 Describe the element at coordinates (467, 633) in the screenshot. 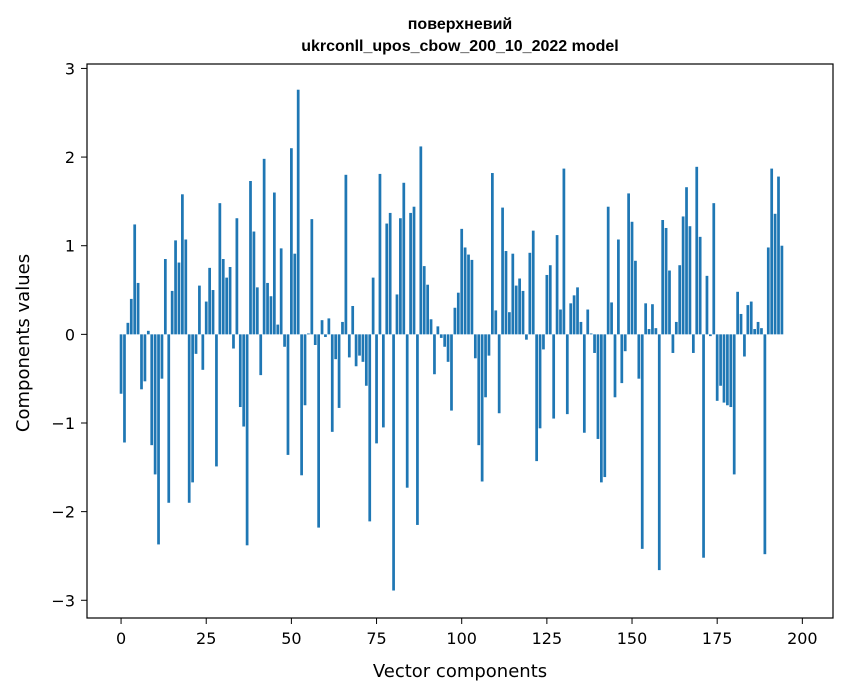

I see `x-axis-ticks: 0 25 50 75 100 125 150 175 200` at that location.